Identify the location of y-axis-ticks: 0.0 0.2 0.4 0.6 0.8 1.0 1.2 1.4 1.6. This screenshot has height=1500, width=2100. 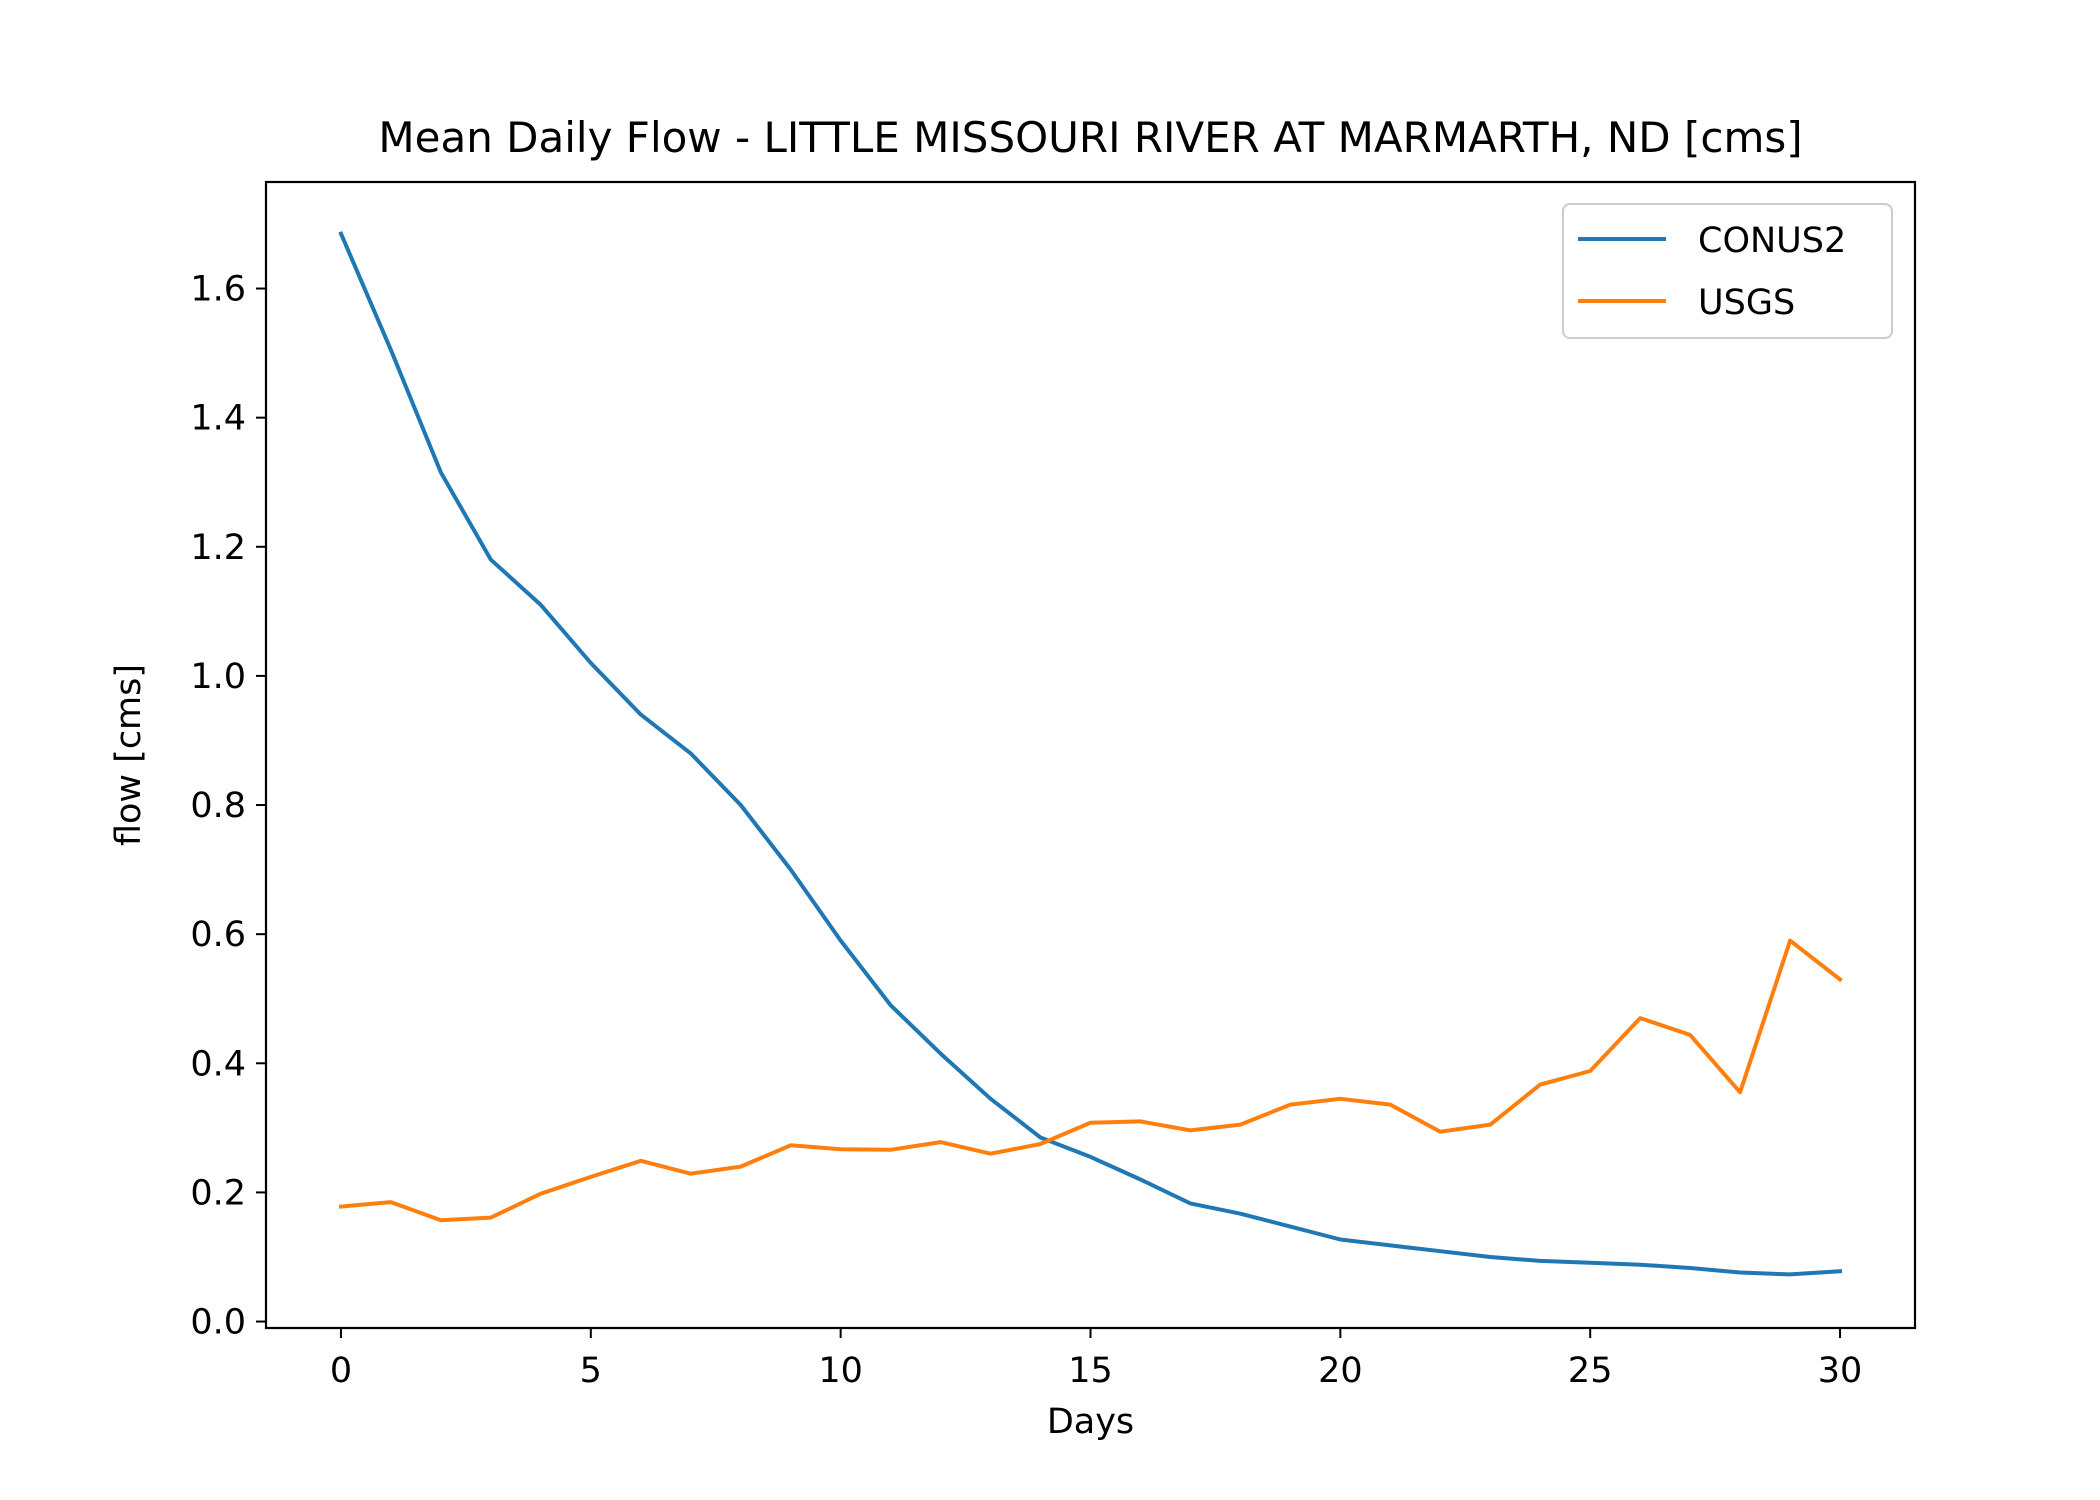
(228, 806).